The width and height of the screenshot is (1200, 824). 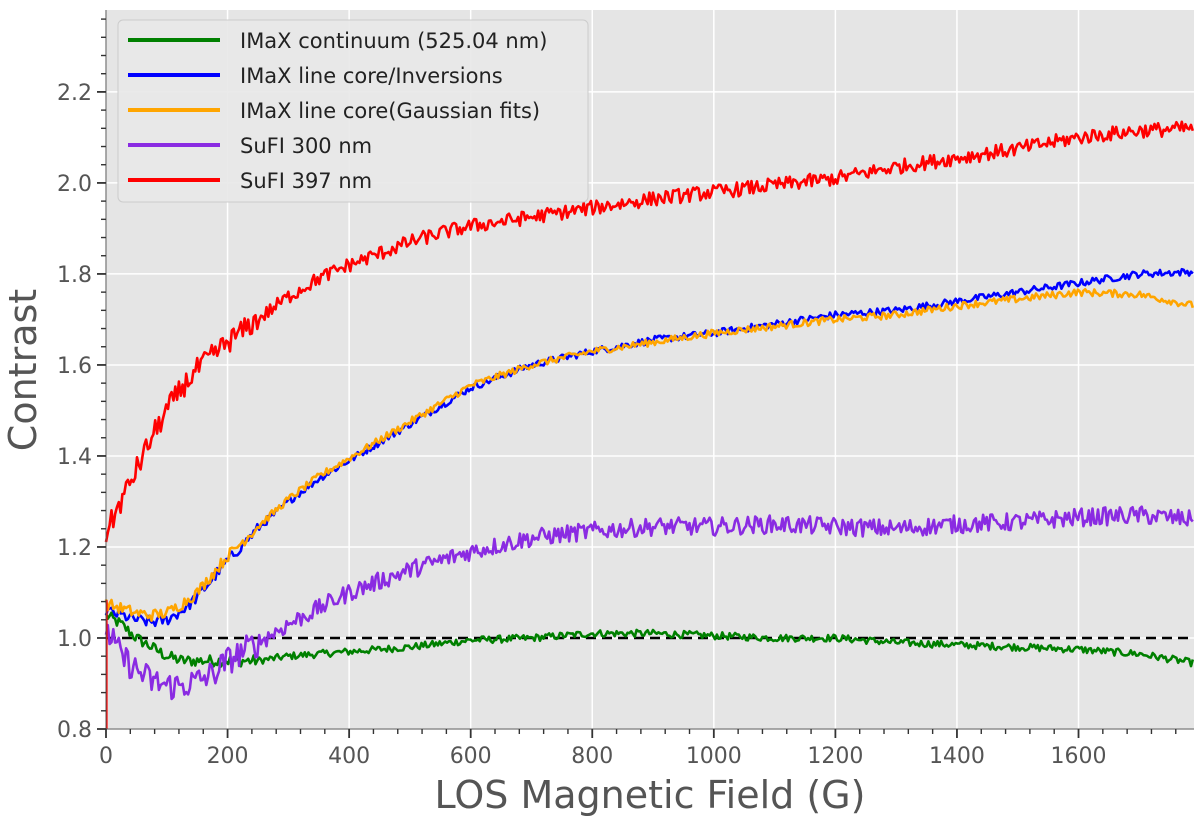 What do you see at coordinates (74, 366) in the screenshot?
I see `y-tick-label: 1.6` at bounding box center [74, 366].